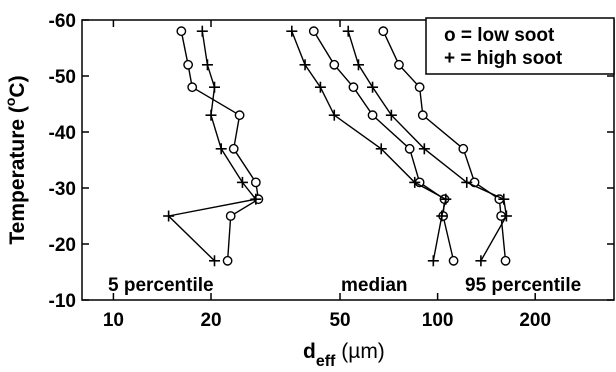 This screenshot has width=616, height=372. I want to click on legend-box, so click(520, 46).